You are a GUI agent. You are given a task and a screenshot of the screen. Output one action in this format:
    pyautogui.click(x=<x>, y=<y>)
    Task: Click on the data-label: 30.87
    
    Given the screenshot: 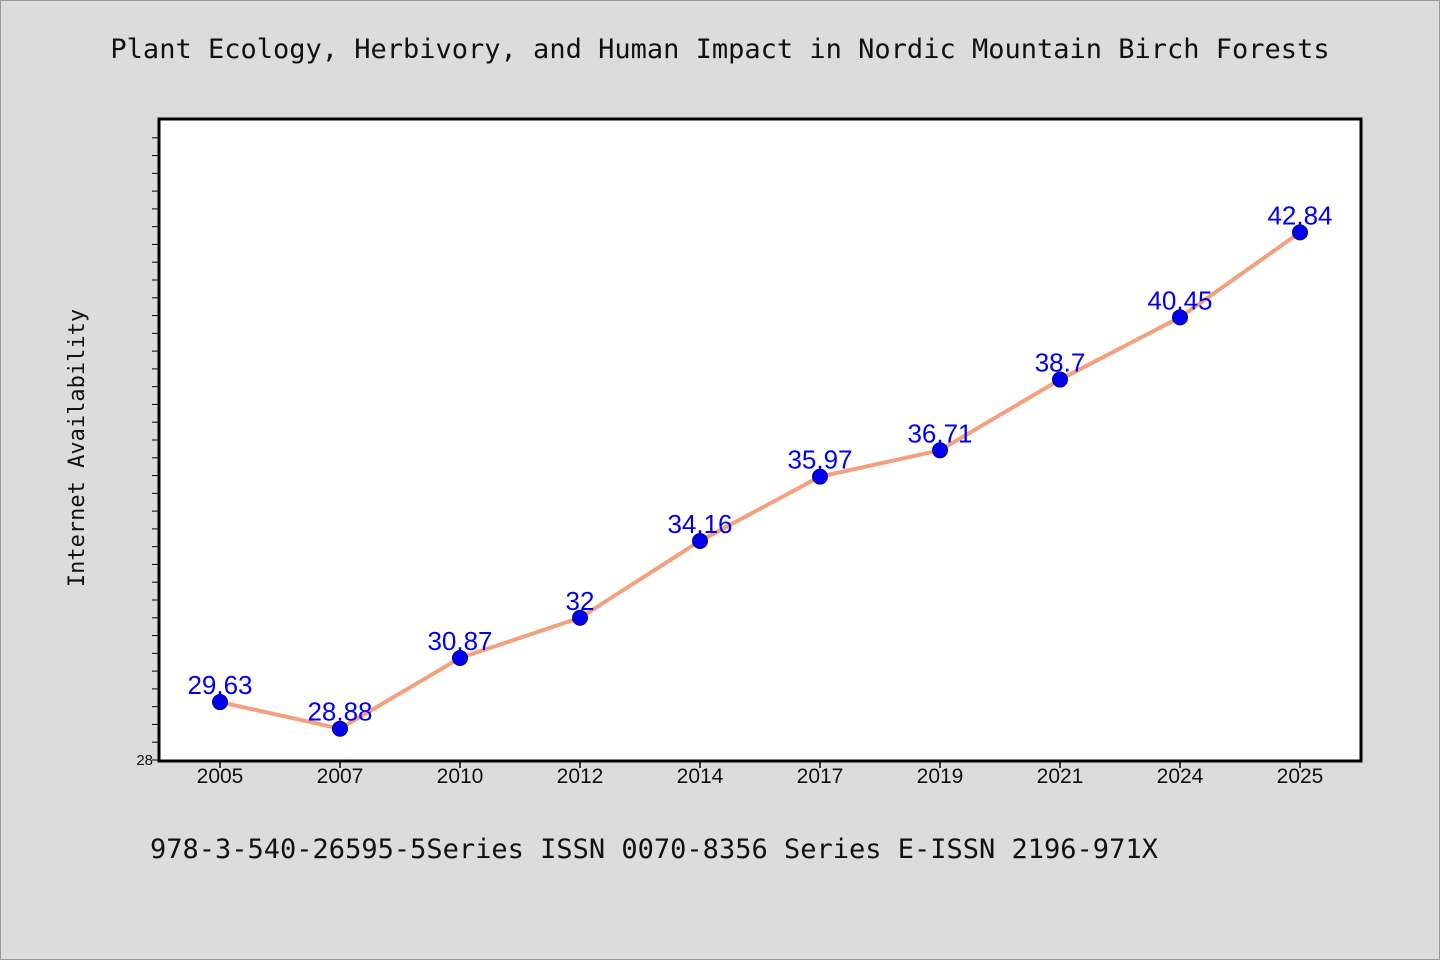 What is the action you would take?
    pyautogui.click(x=459, y=641)
    